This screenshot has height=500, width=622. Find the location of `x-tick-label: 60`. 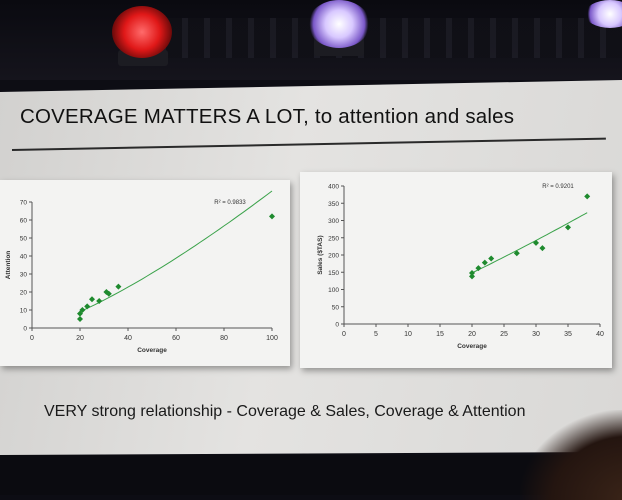

x-tick-label: 60 is located at coordinates (176, 338).